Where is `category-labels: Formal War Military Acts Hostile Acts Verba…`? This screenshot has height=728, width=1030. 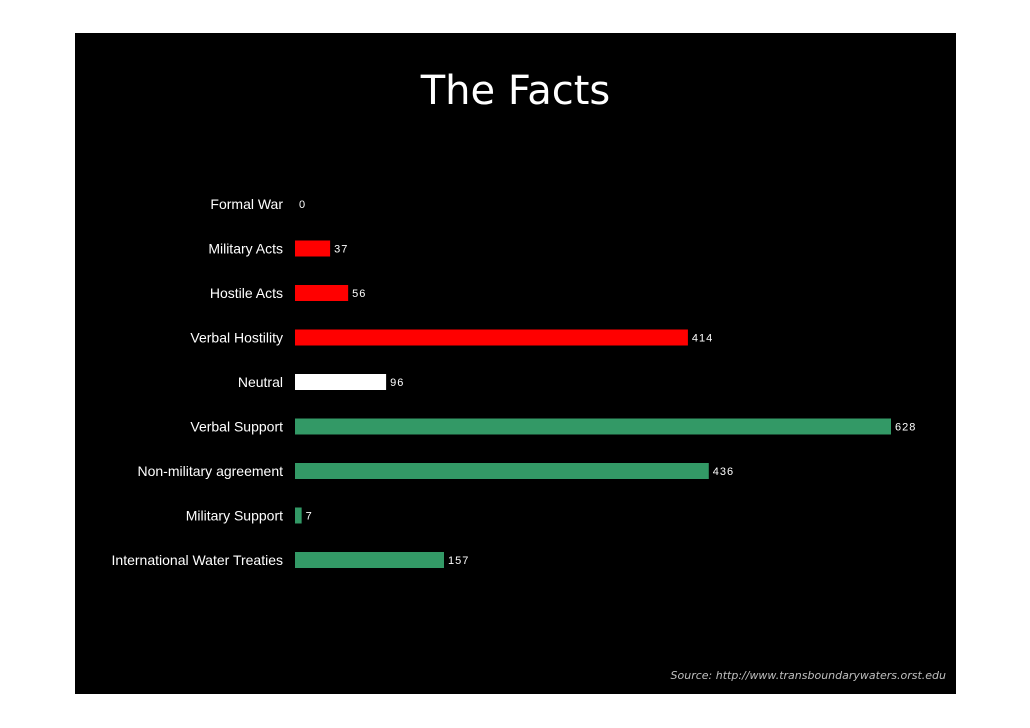
category-labels: Formal War Military Acts Hostile Acts Verba… is located at coordinates (198, 382).